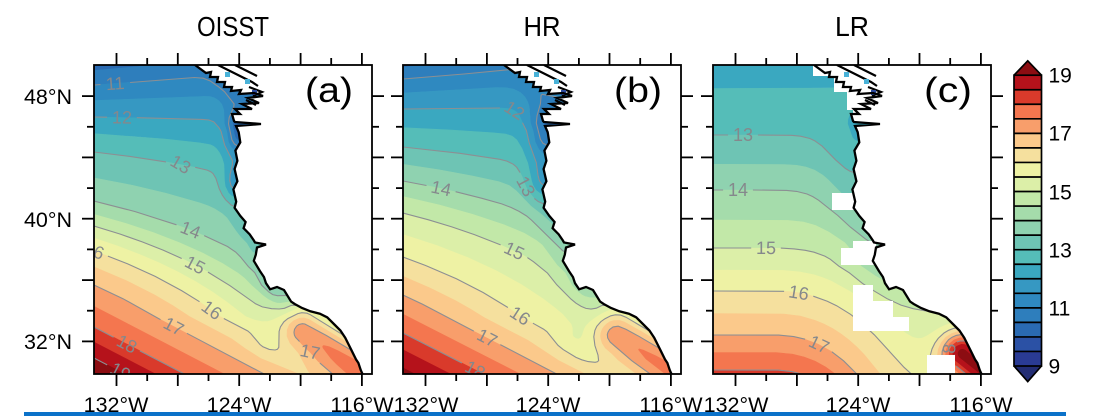 Image resolution: width=1096 pixels, height=416 pixels. Describe the element at coordinates (48, 342) in the screenshot. I see `svg-text: 32°N` at that location.